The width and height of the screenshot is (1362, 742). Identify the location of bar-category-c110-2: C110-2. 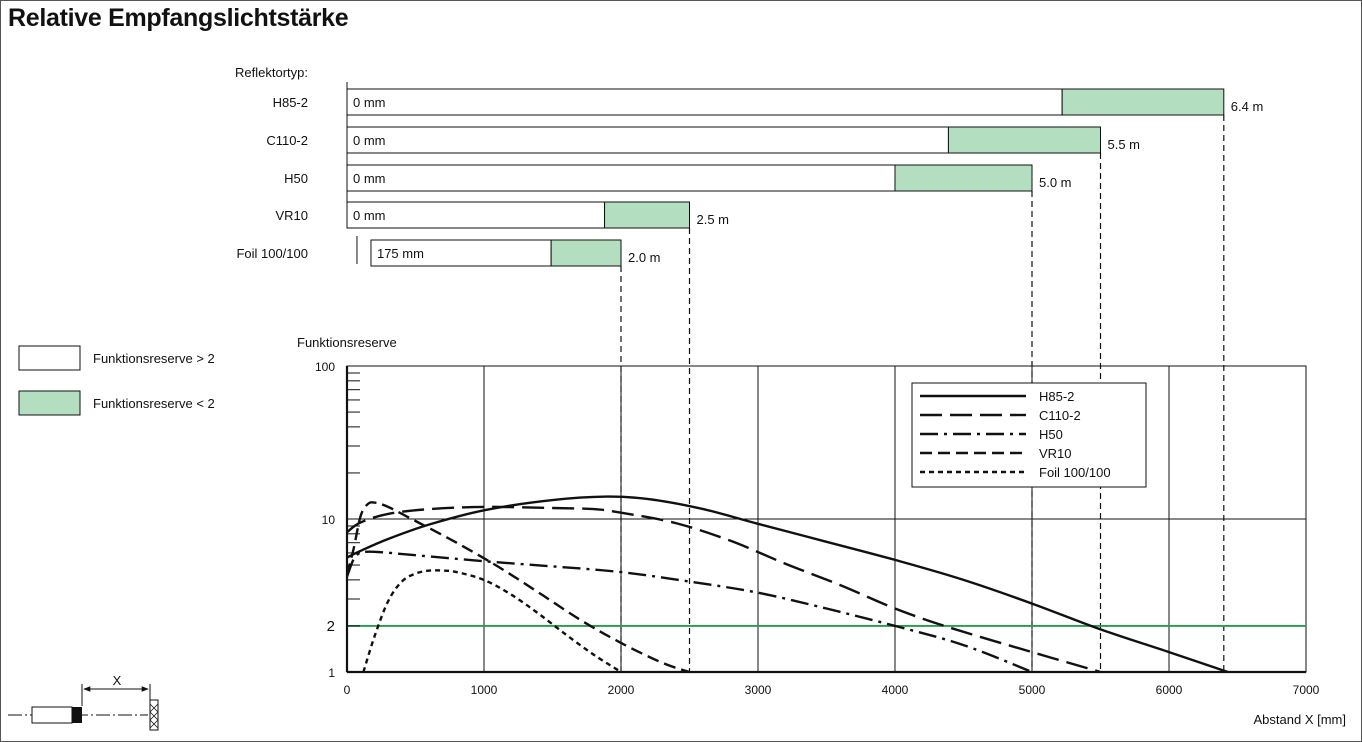
(287, 140).